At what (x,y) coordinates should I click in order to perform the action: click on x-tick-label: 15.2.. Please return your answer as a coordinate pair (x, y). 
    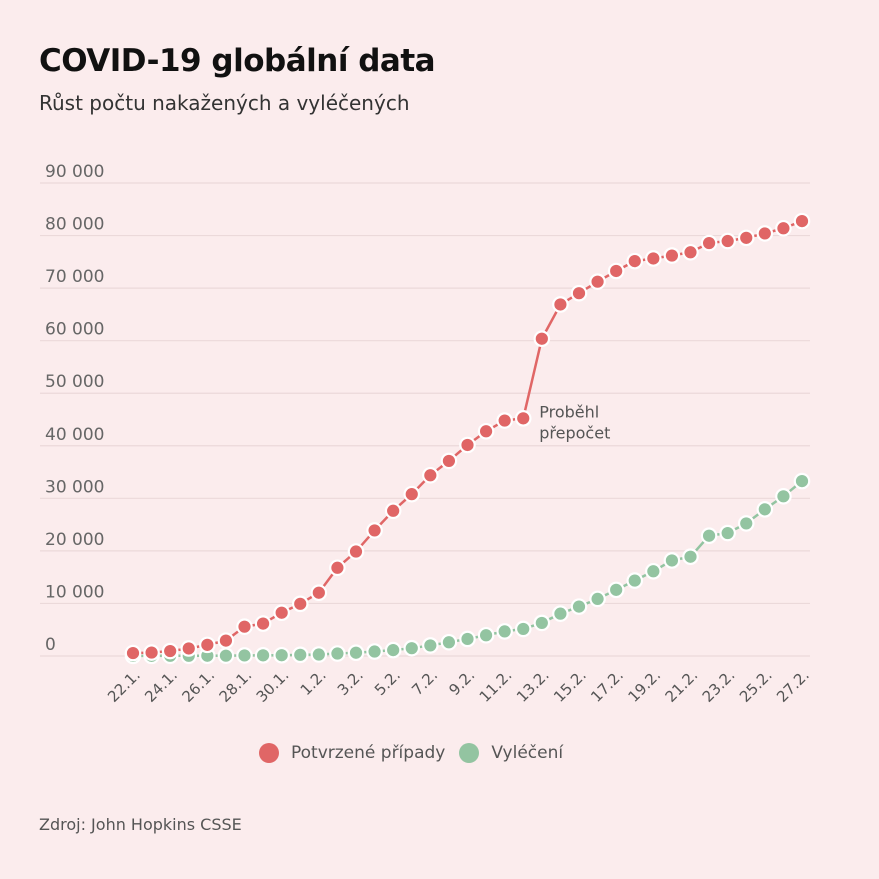
    Looking at the image, I should click on (570, 686).